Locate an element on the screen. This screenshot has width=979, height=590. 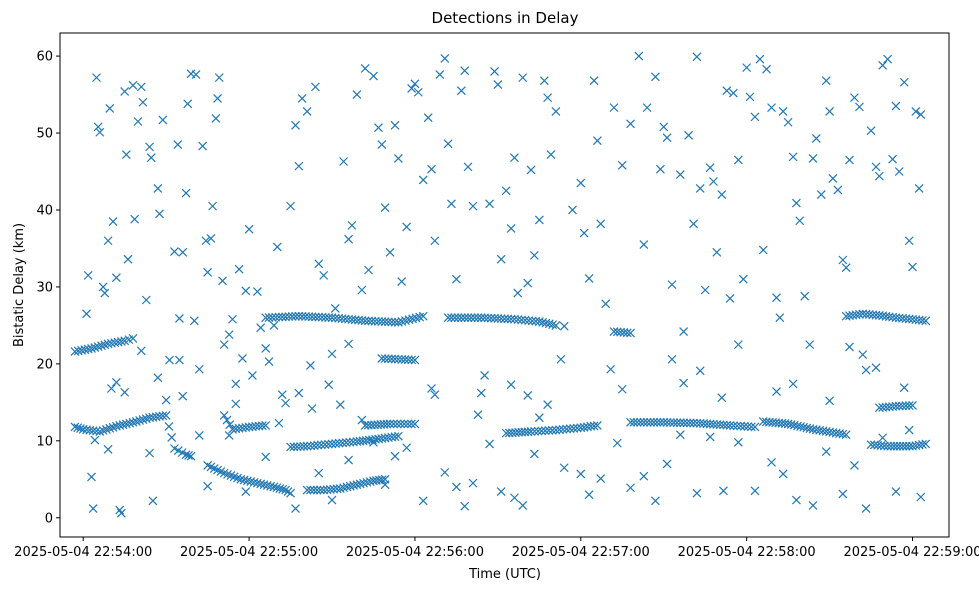
y-tick-label: 30 is located at coordinates (44, 287).